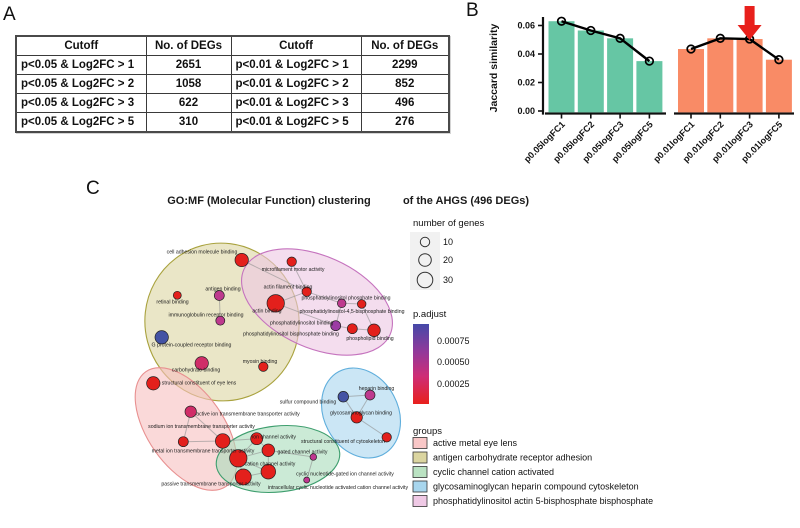  I want to click on group-label: cyclic channel cation activated, so click(493, 472).